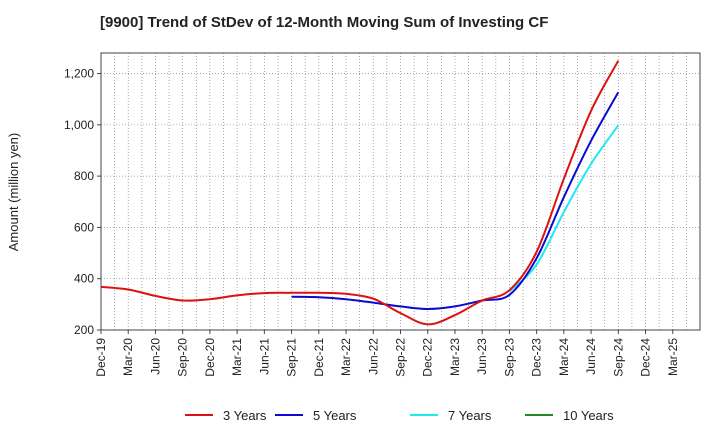 The height and width of the screenshot is (440, 720). I want to click on x-tick-label: Mar-21, so click(237, 357).